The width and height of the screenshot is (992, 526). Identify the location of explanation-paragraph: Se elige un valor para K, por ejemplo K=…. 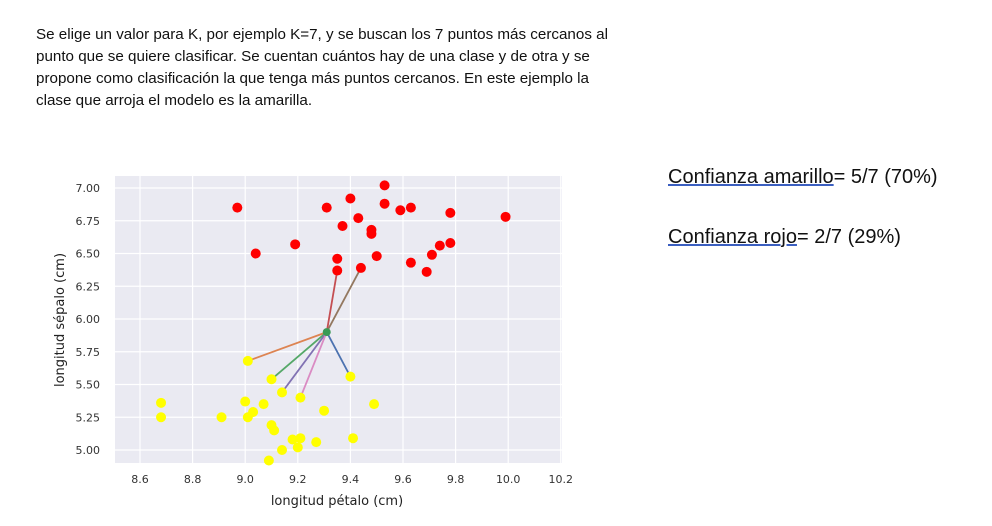
(346, 68).